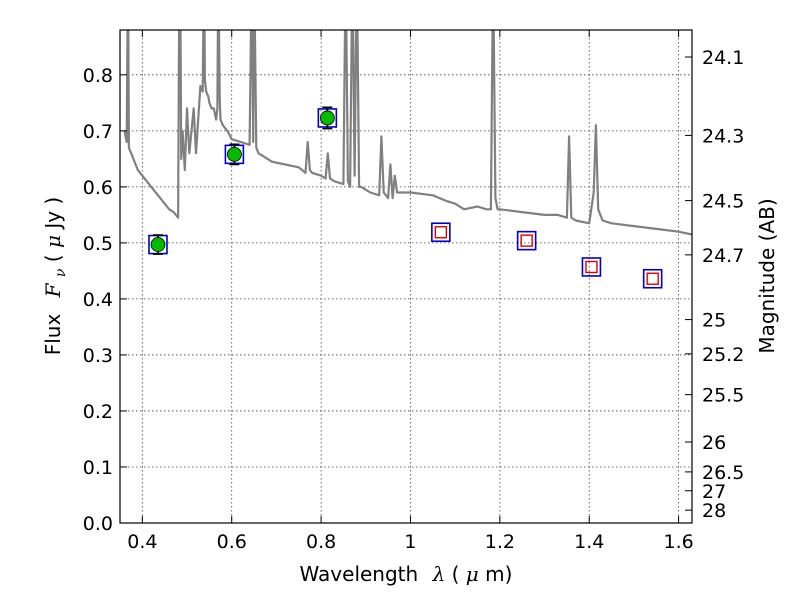 This screenshot has height=600, width=800. Describe the element at coordinates (714, 443) in the screenshot. I see `y2-tick-label: 26` at that location.